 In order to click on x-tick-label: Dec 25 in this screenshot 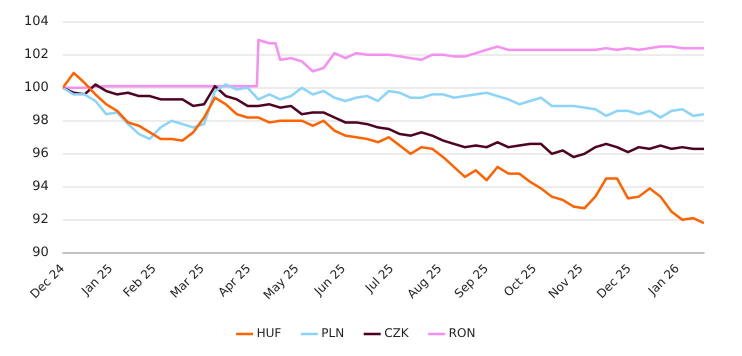, I will do `click(614, 281)`.